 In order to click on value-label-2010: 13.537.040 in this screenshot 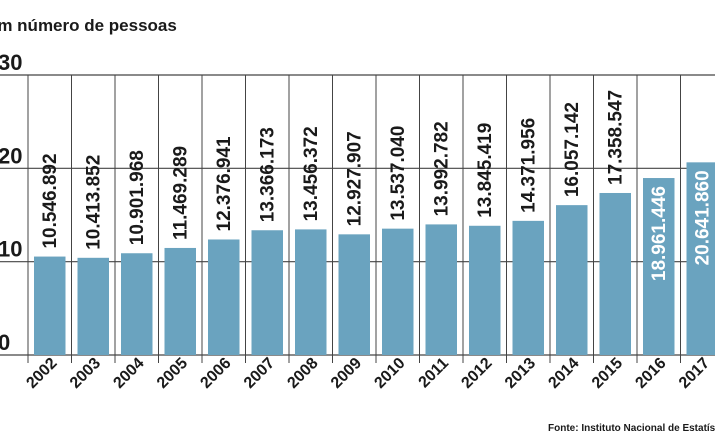, I will do `click(398, 173)`.